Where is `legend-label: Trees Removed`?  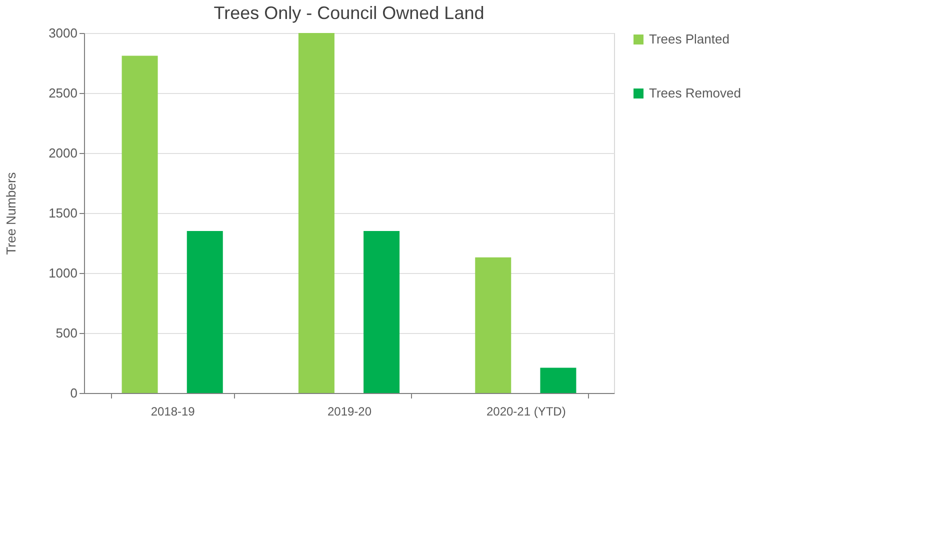
legend-label: Trees Removed is located at coordinates (695, 93).